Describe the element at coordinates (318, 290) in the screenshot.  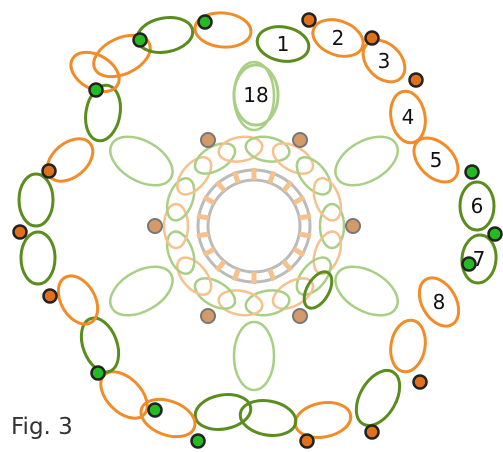
I see `inner-ring-highlight` at that location.